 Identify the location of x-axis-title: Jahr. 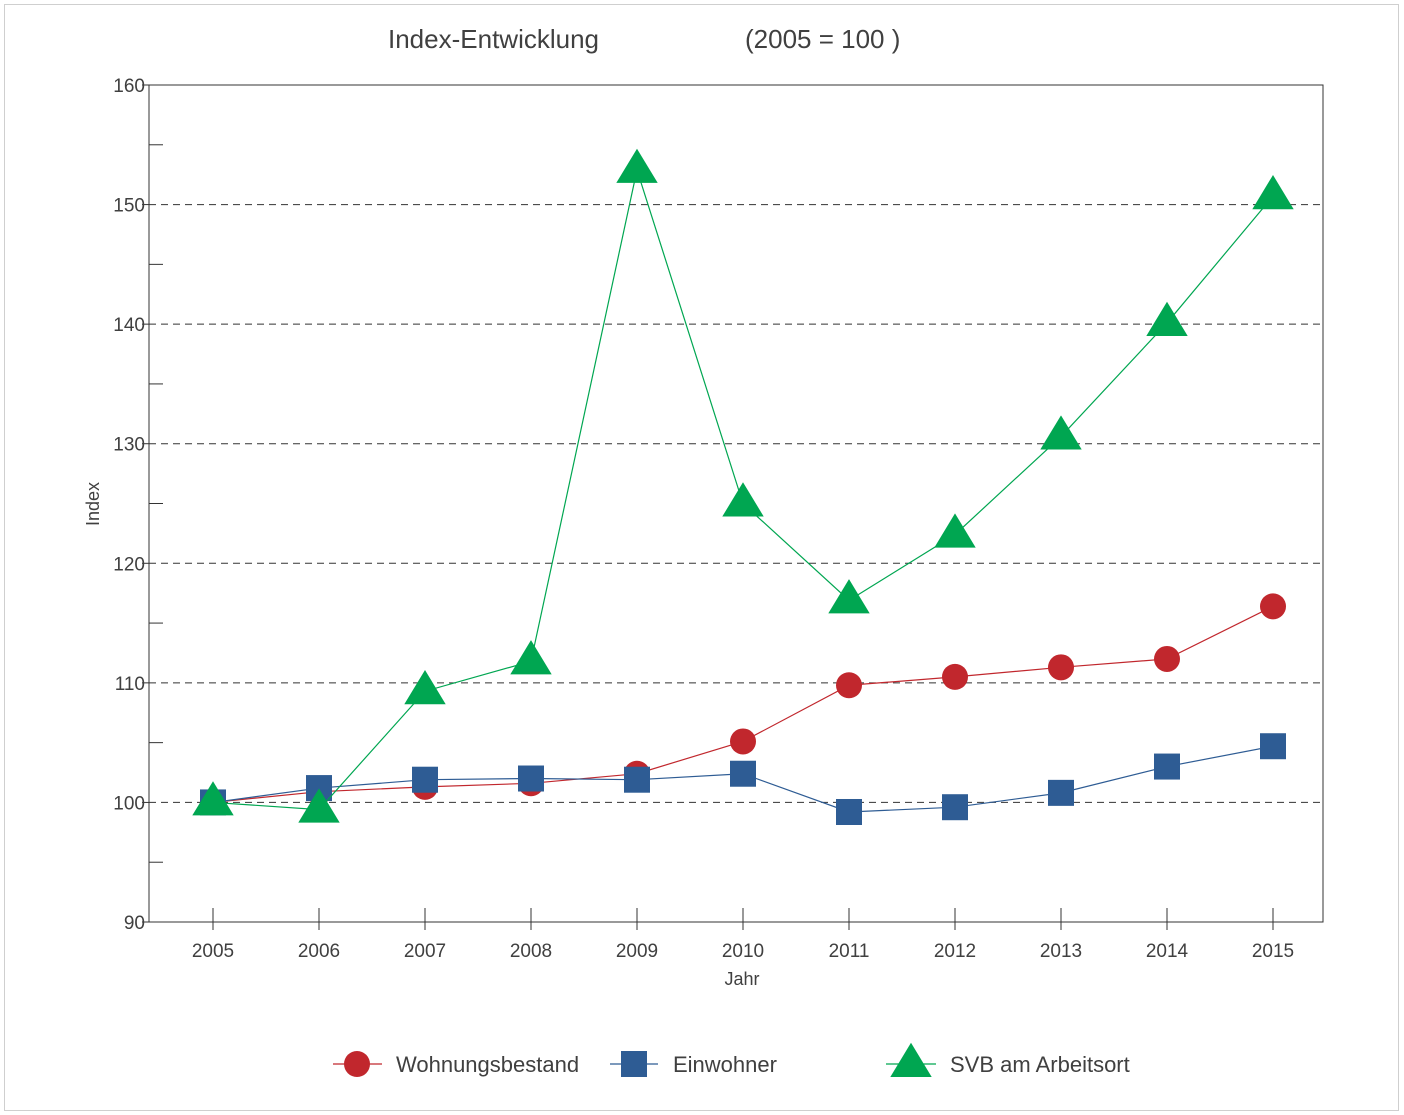
(741, 979).